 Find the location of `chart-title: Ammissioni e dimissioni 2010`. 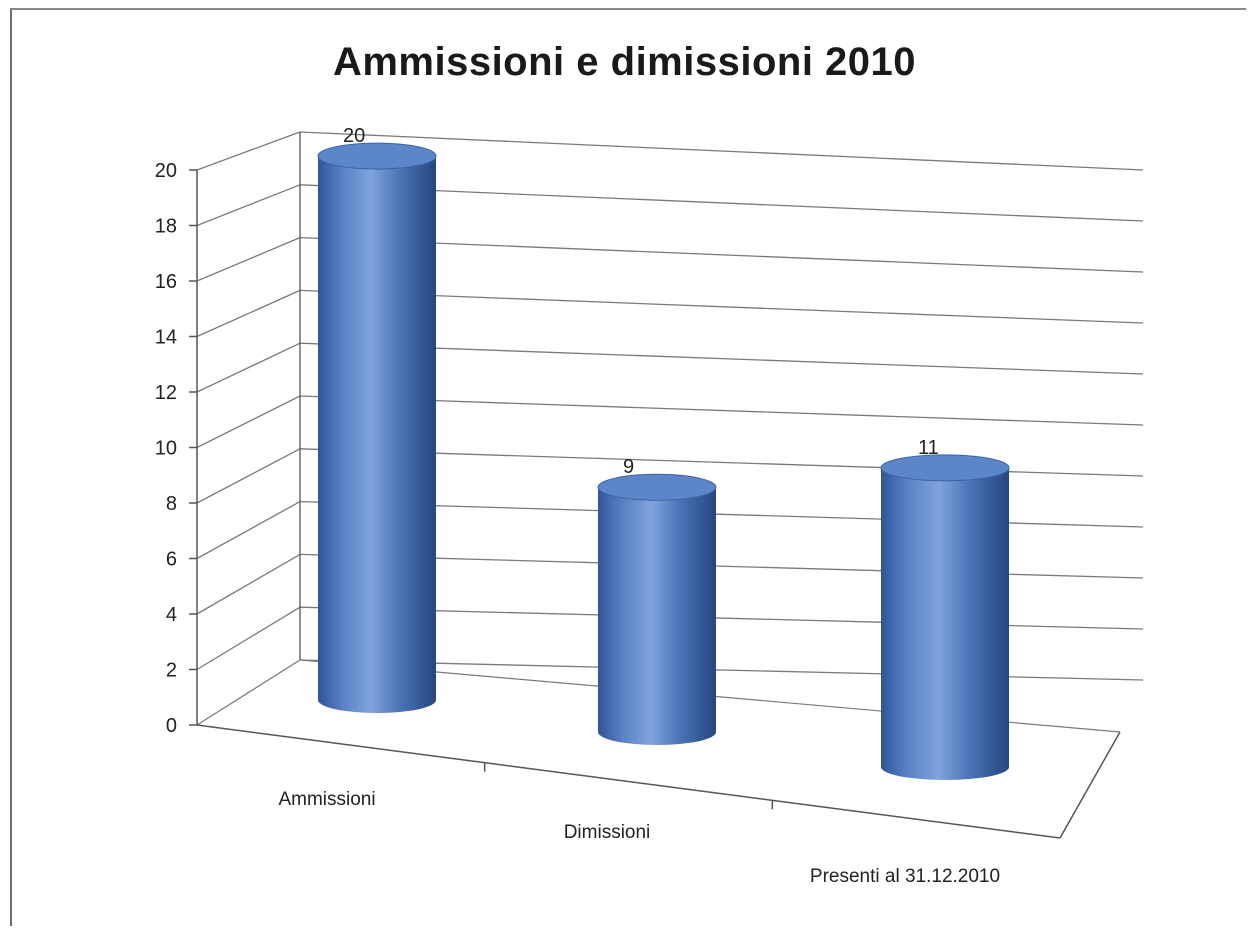

chart-title: Ammissioni e dimissioni 2010 is located at coordinates (624, 62).